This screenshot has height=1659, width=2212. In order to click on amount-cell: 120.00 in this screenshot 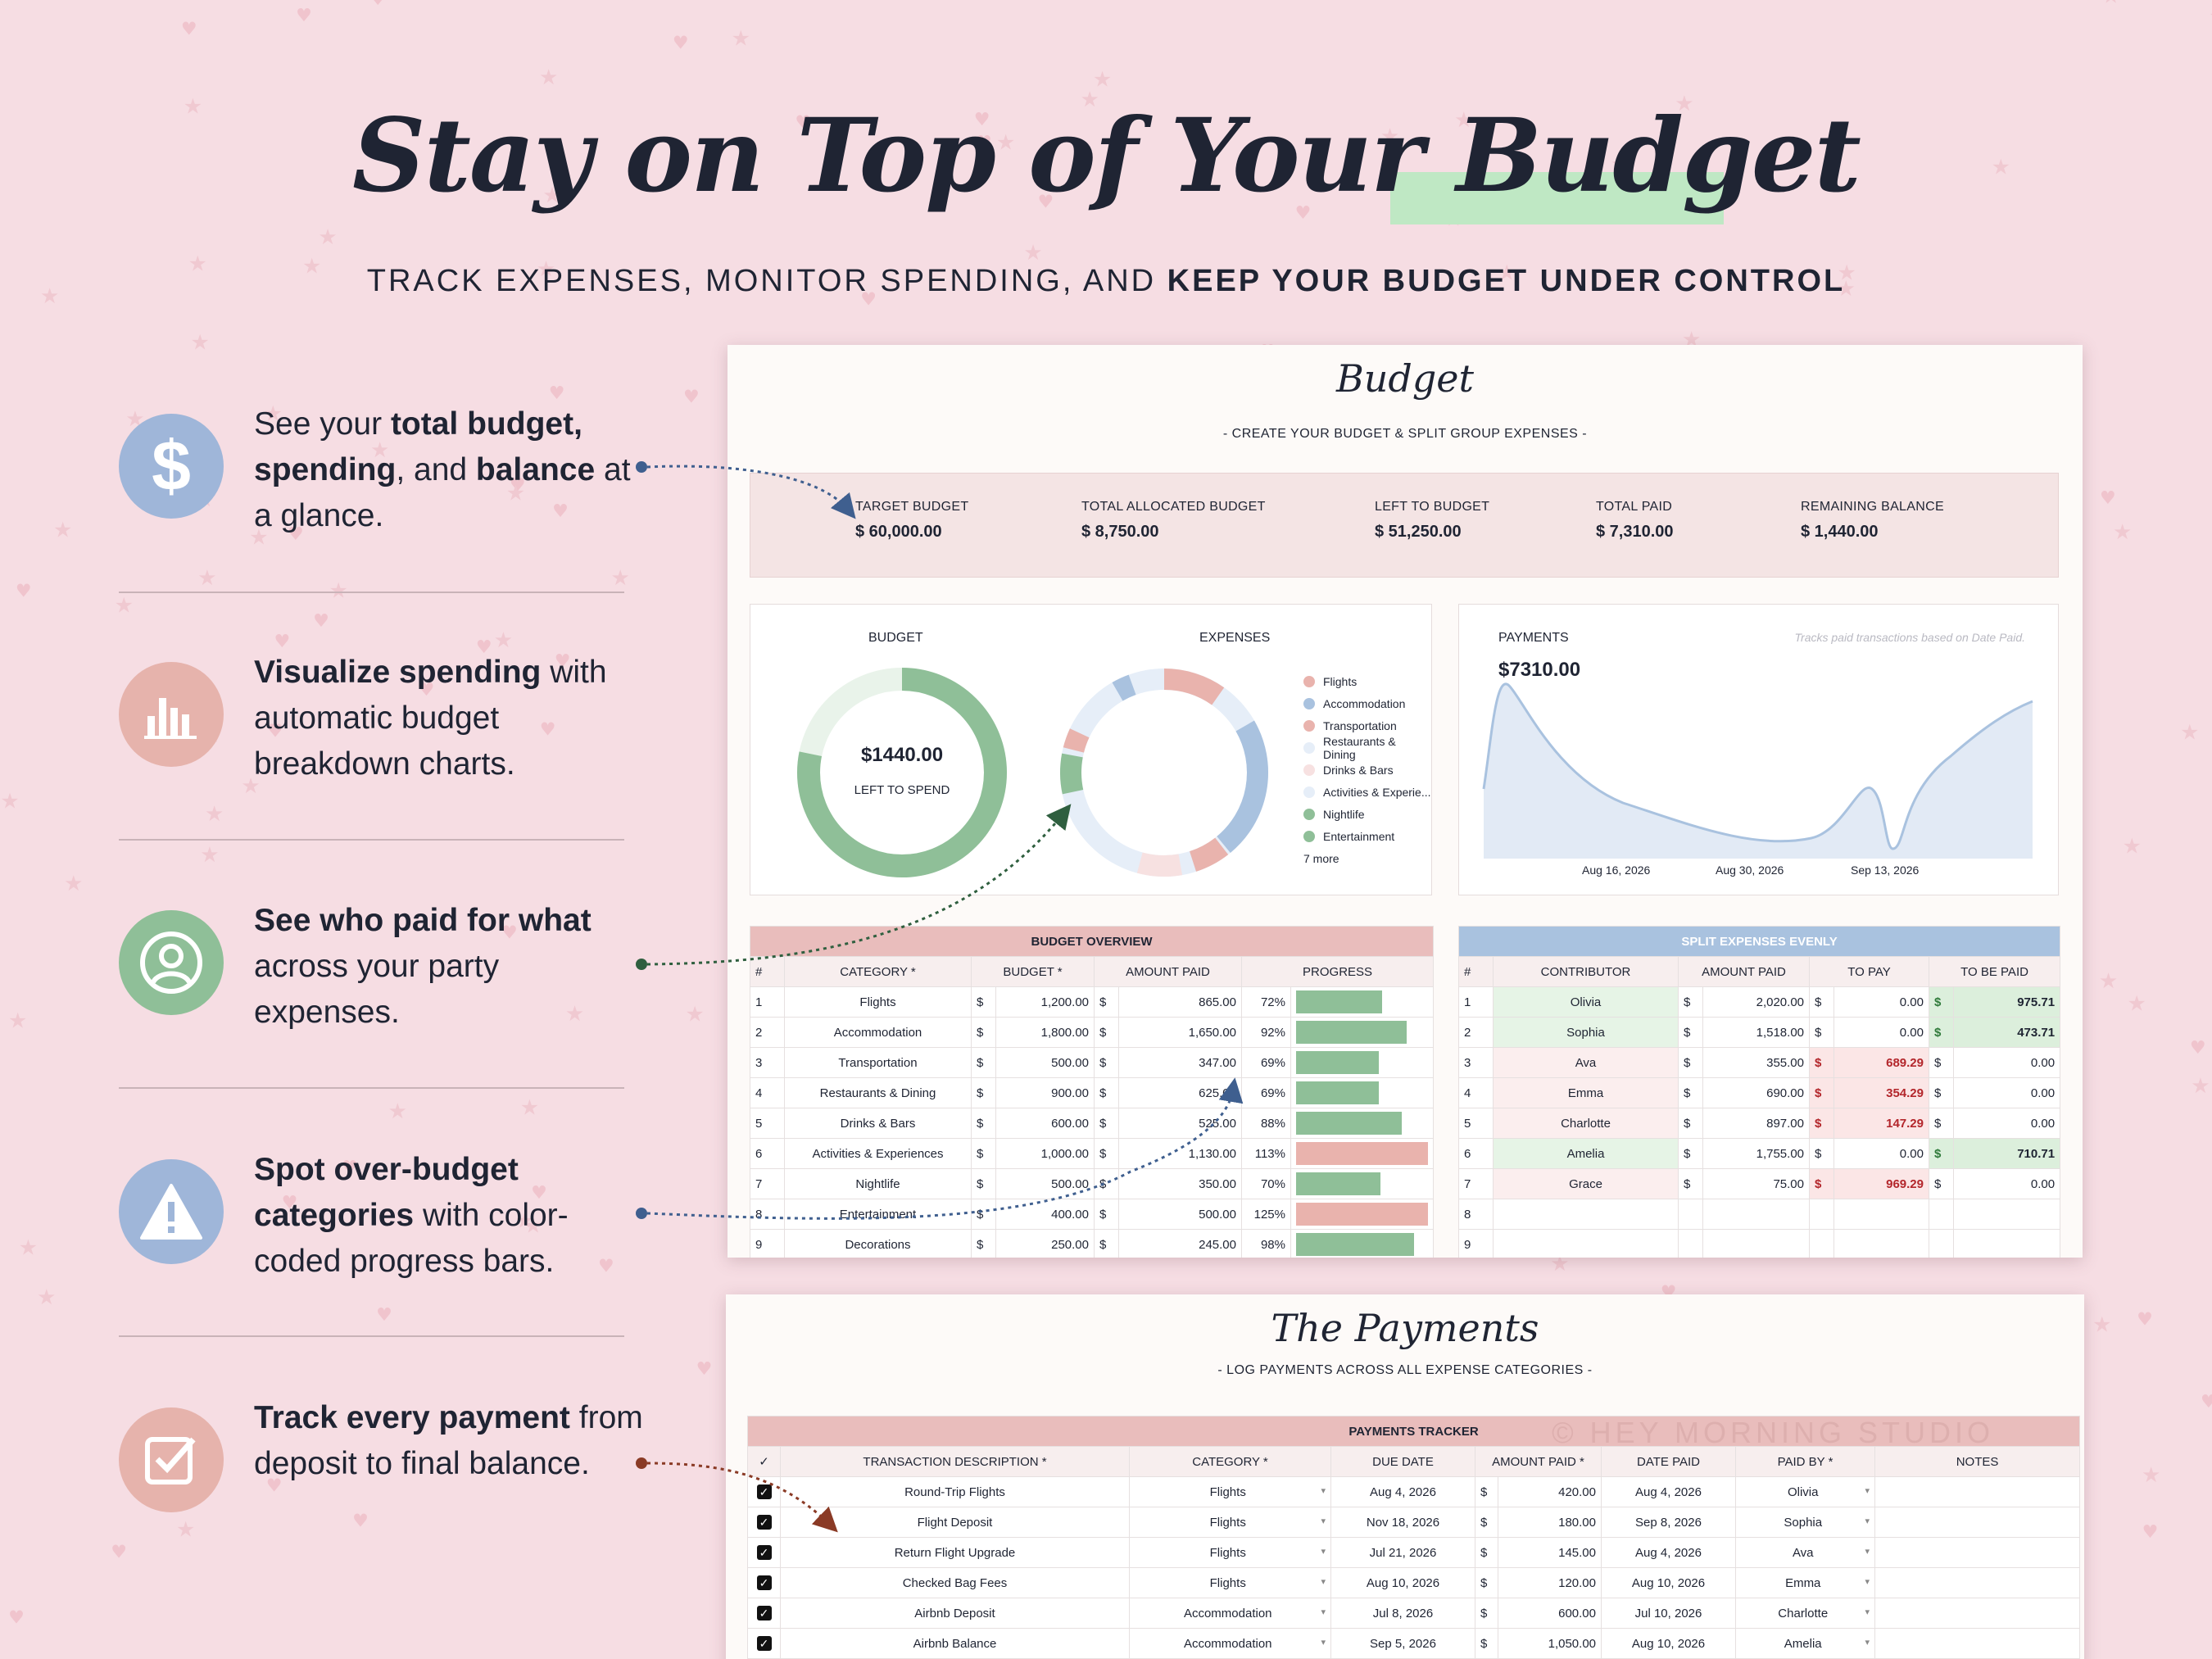, I will do `click(1550, 1582)`.